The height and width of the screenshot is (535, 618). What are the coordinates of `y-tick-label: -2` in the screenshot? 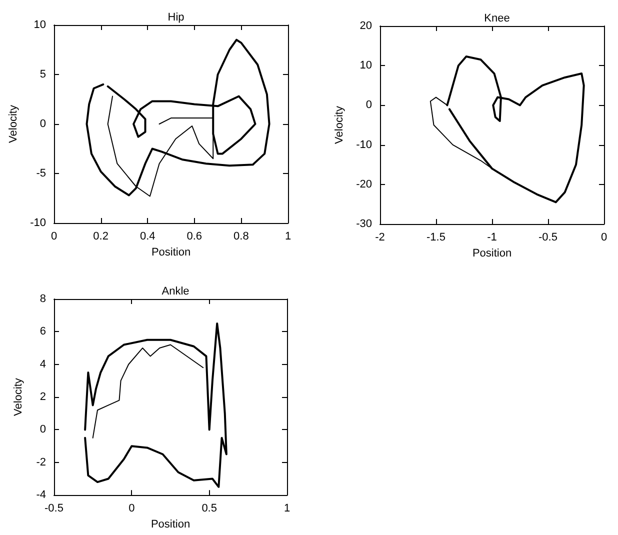 It's located at (41, 462).